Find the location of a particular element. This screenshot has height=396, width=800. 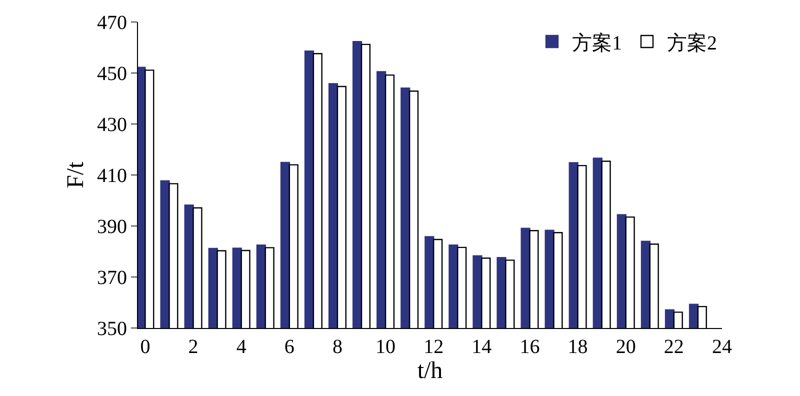

x-tick-label: 6 is located at coordinates (289, 347).